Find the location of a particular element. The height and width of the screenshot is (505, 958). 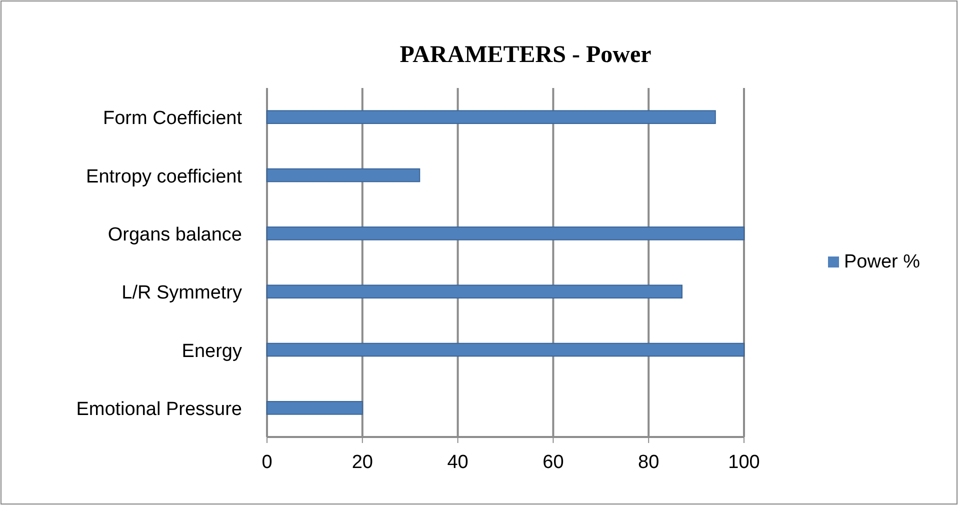

x-tick-label: 0 is located at coordinates (267, 462).